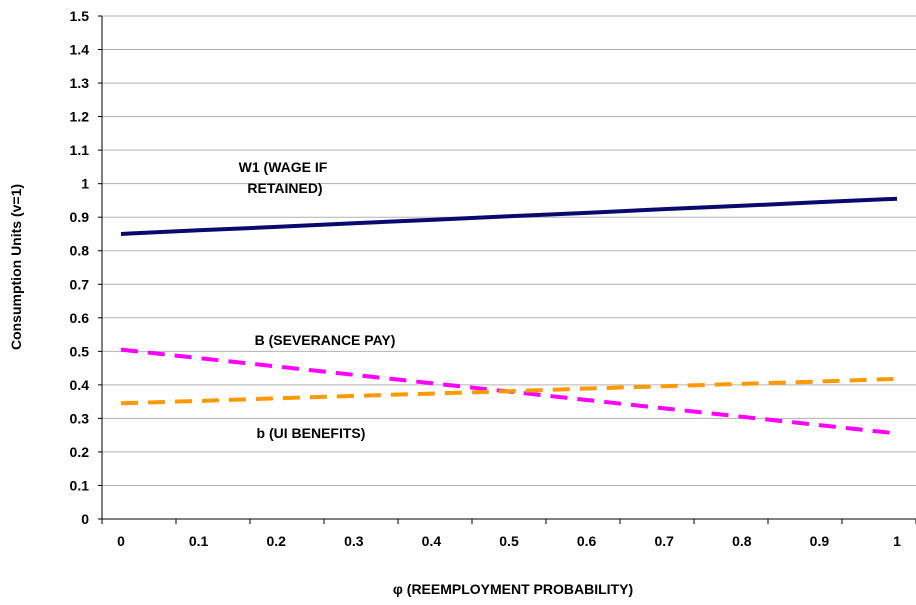 The height and width of the screenshot is (605, 916). I want to click on y-tick-label: 1, so click(85, 184).